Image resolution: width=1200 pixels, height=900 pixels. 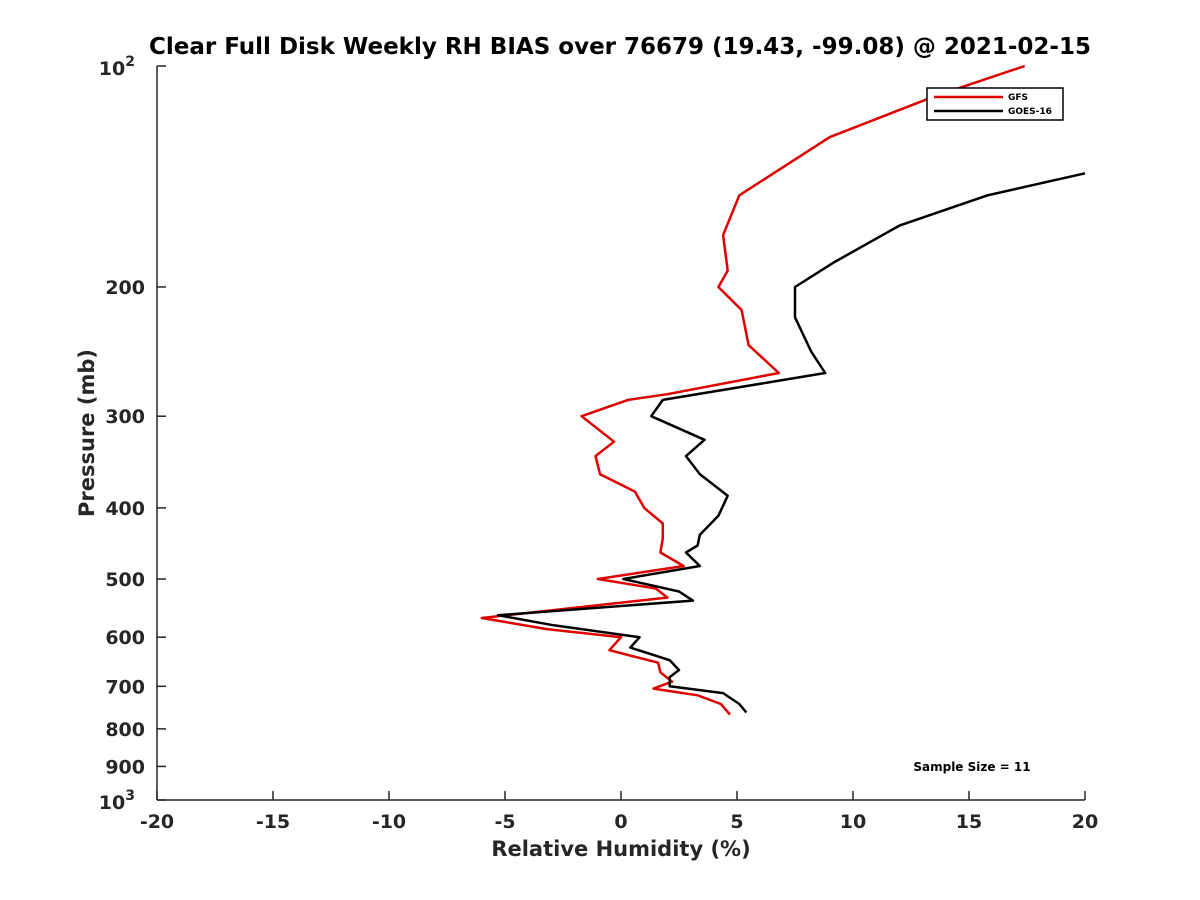 What do you see at coordinates (620, 822) in the screenshot?
I see `x-tick-label: 0` at bounding box center [620, 822].